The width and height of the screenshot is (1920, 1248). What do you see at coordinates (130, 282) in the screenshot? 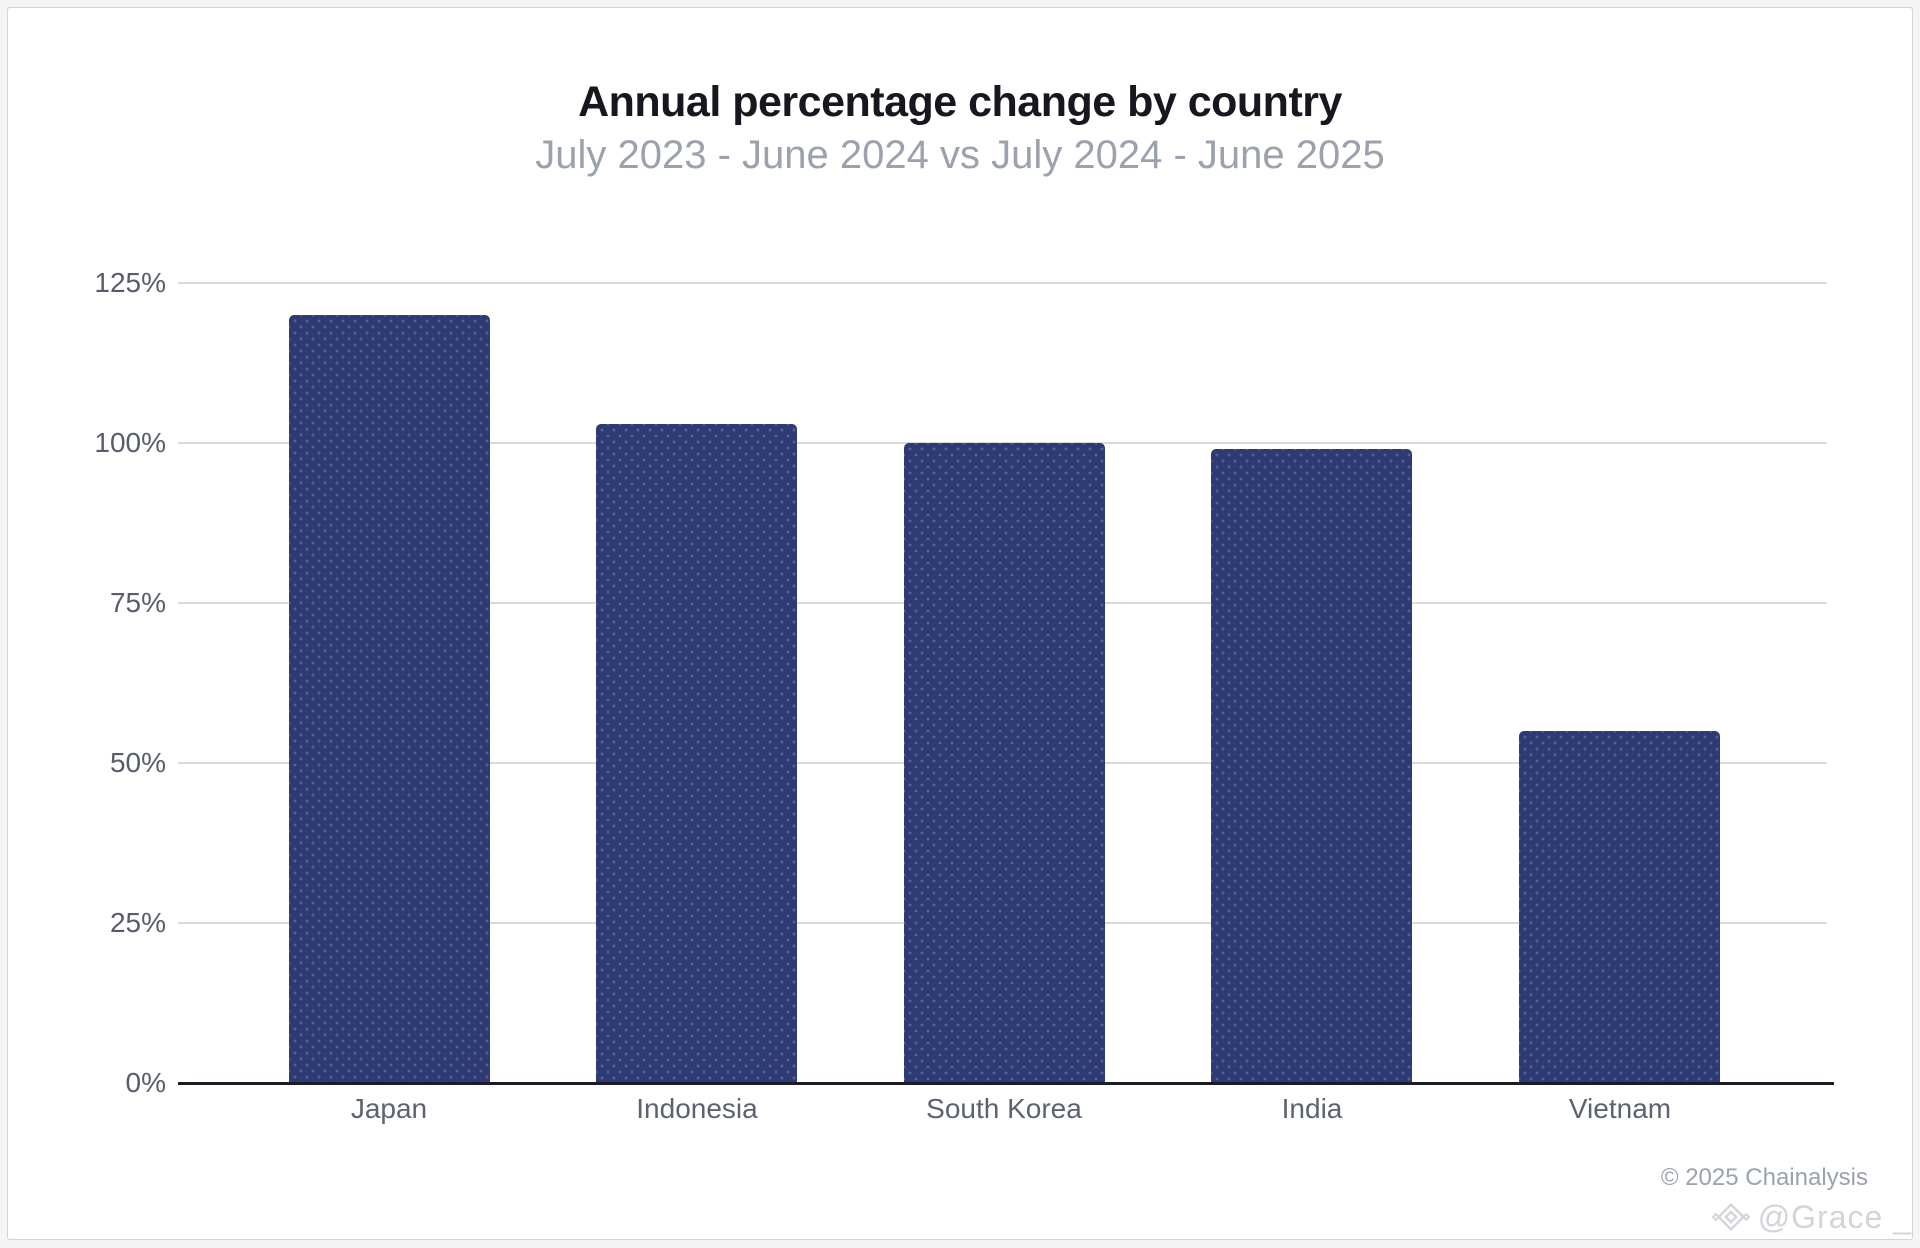
I see `y-axis-tick-label: 125%` at bounding box center [130, 282].